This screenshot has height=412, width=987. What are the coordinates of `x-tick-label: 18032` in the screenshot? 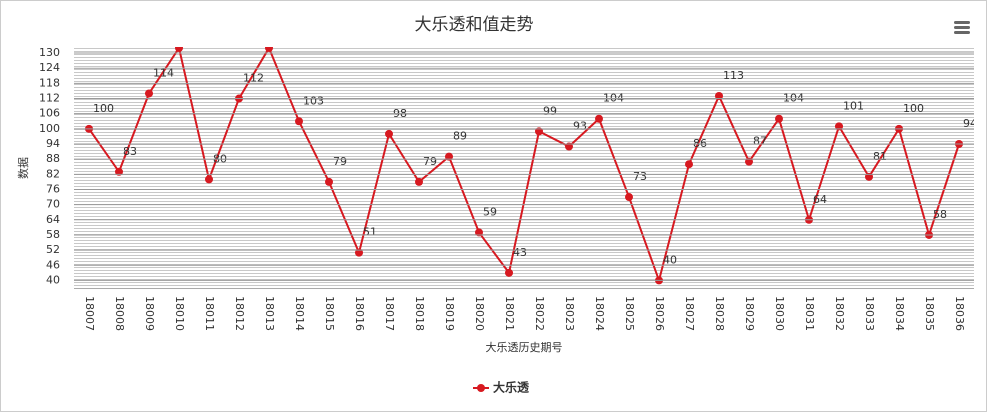 It's located at (839, 313).